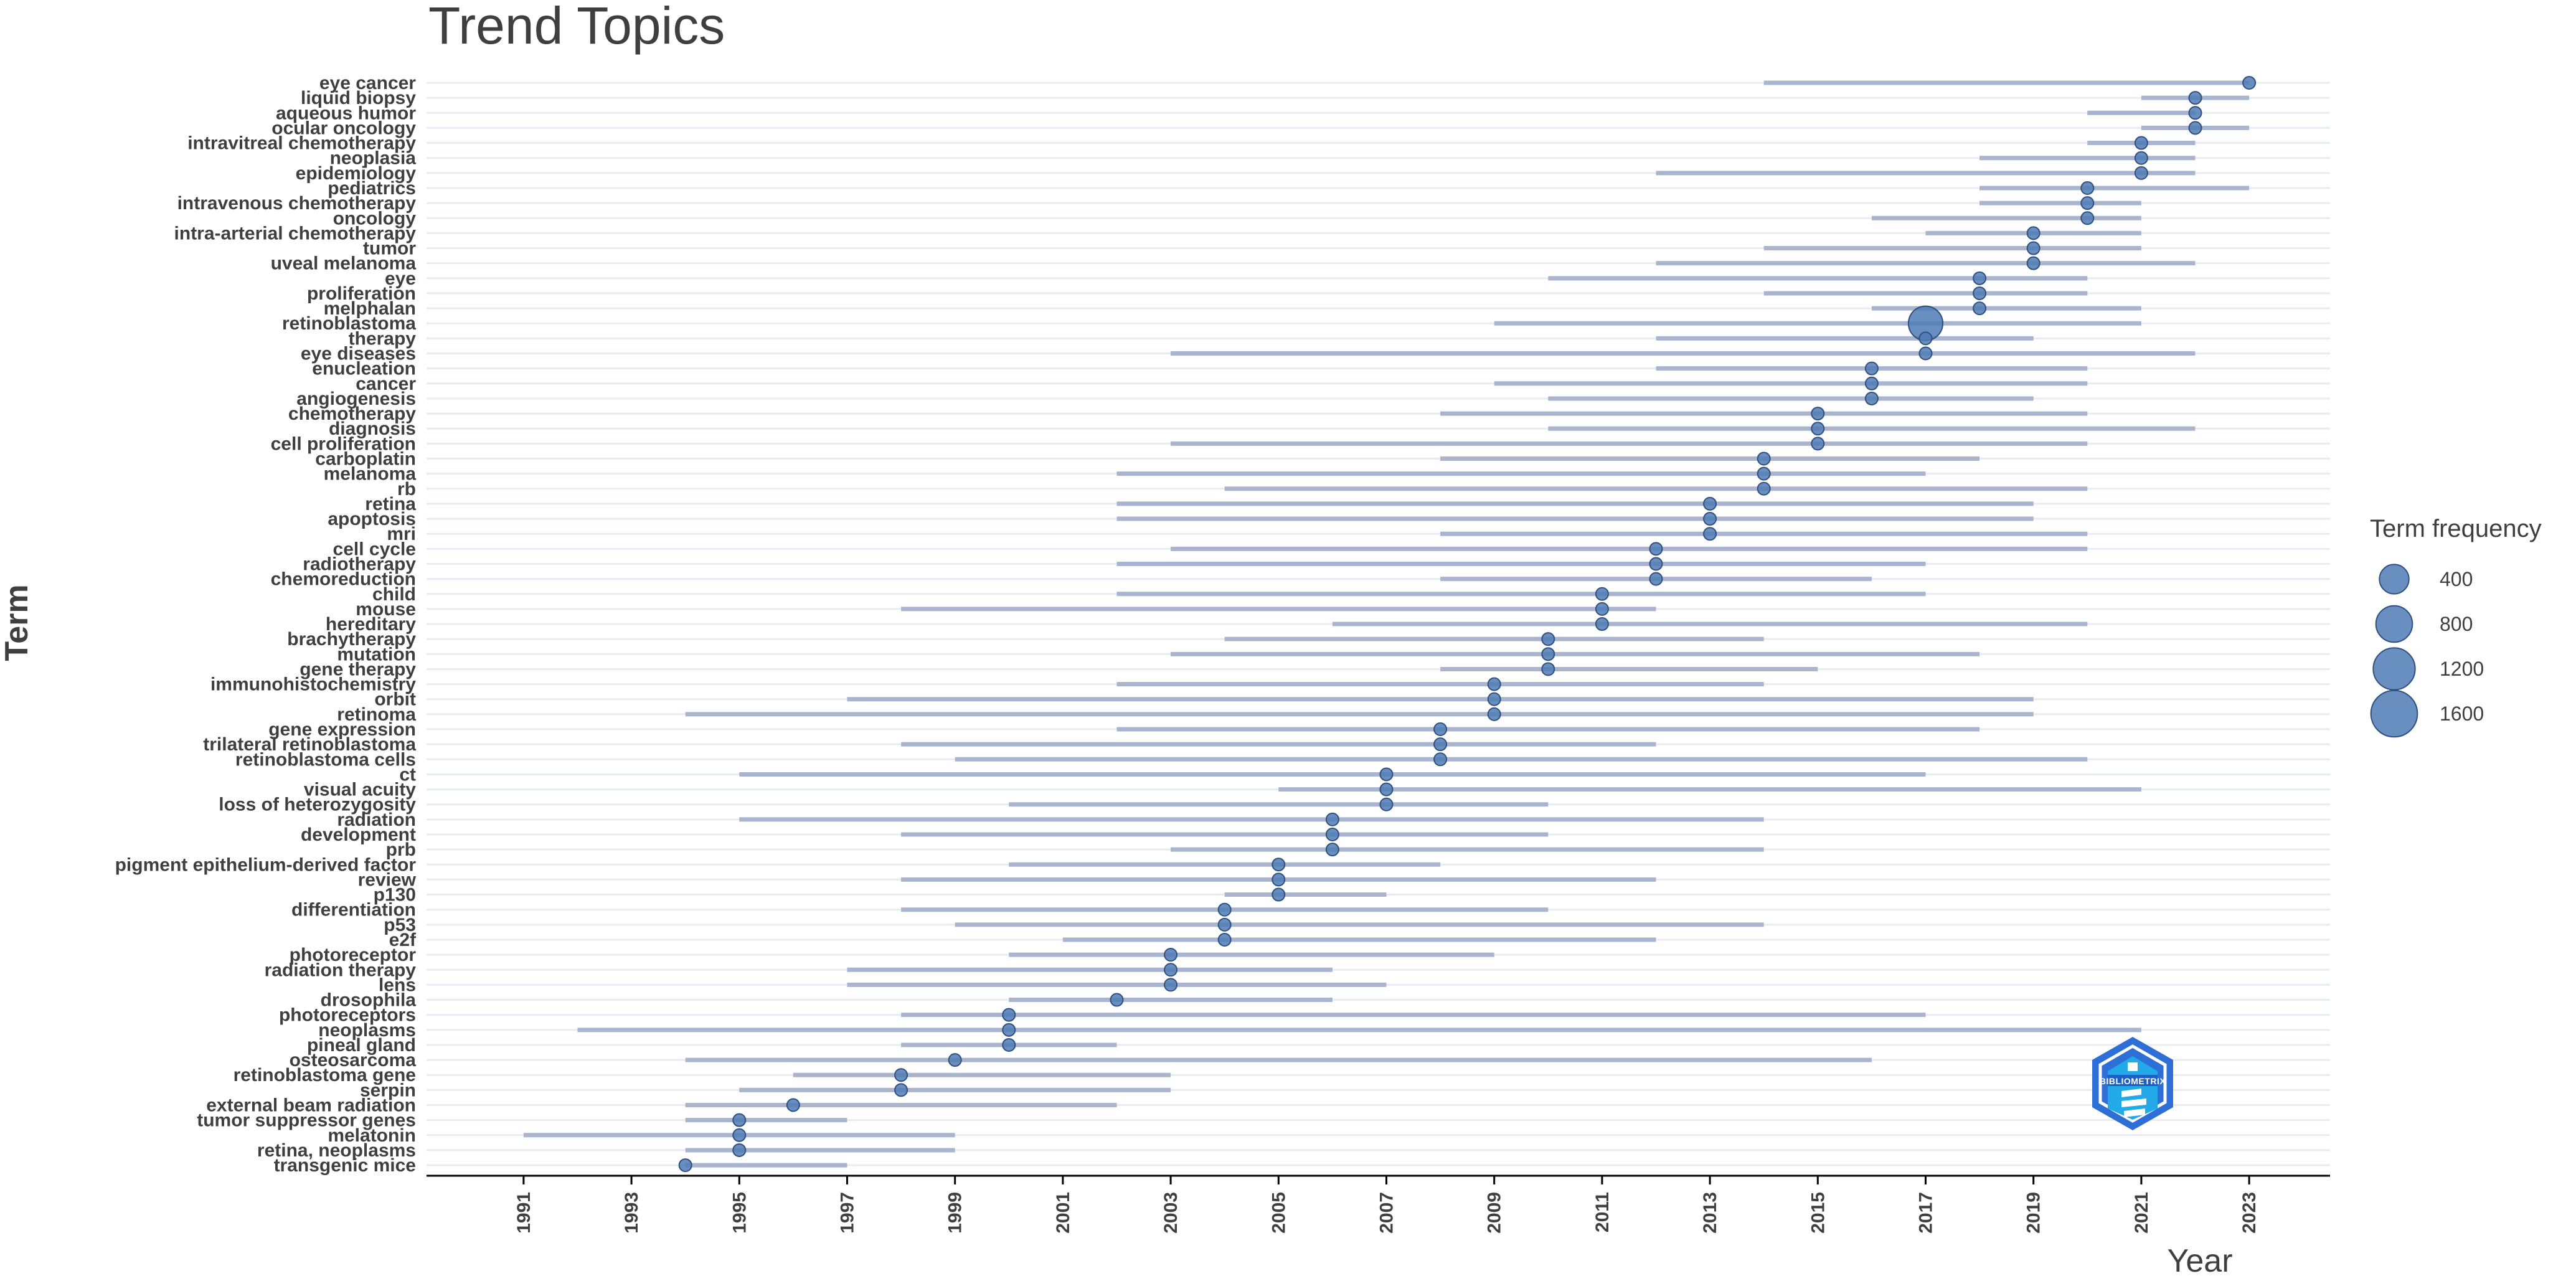 Image resolution: width=2576 pixels, height=1276 pixels. Describe the element at coordinates (631, 1213) in the screenshot. I see `x-tick-label: 1993` at that location.